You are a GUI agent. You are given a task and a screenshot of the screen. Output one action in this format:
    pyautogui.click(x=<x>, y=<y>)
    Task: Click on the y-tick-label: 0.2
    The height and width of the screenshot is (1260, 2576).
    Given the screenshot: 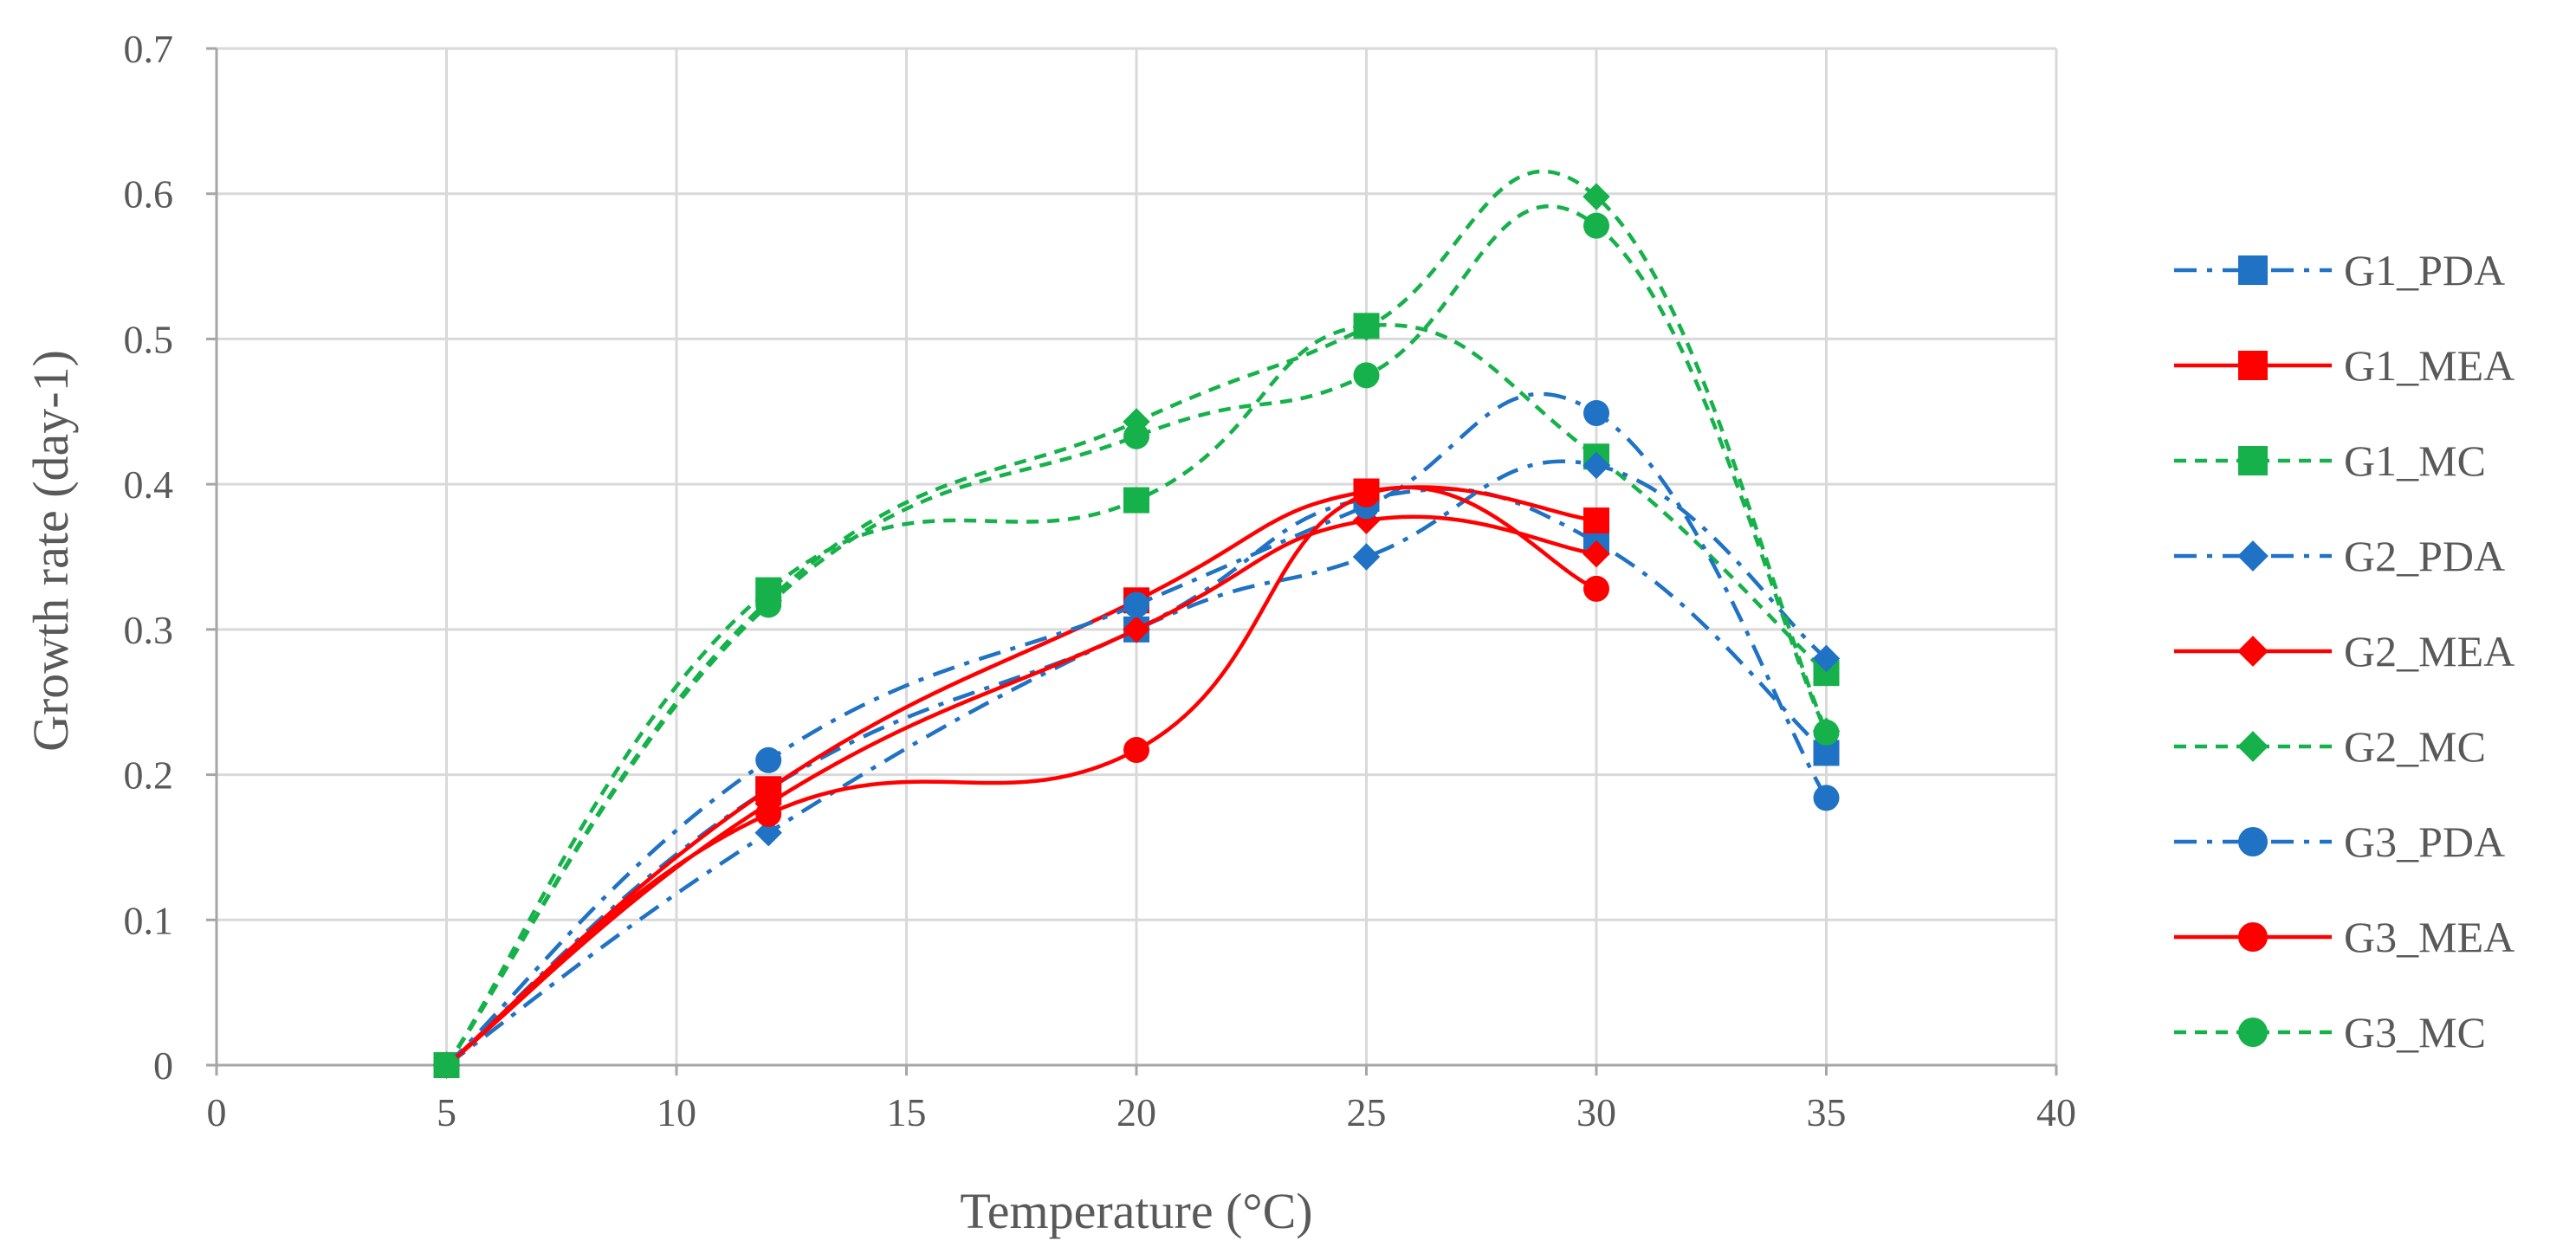 What is the action you would take?
    pyautogui.click(x=149, y=775)
    